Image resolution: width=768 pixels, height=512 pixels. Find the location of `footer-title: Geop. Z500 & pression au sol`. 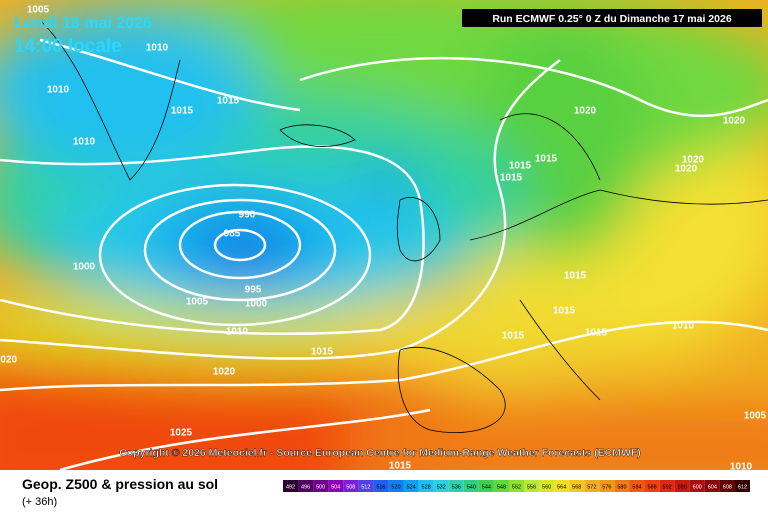

footer-title: Geop. Z500 & pression au sol is located at coordinates (120, 484).